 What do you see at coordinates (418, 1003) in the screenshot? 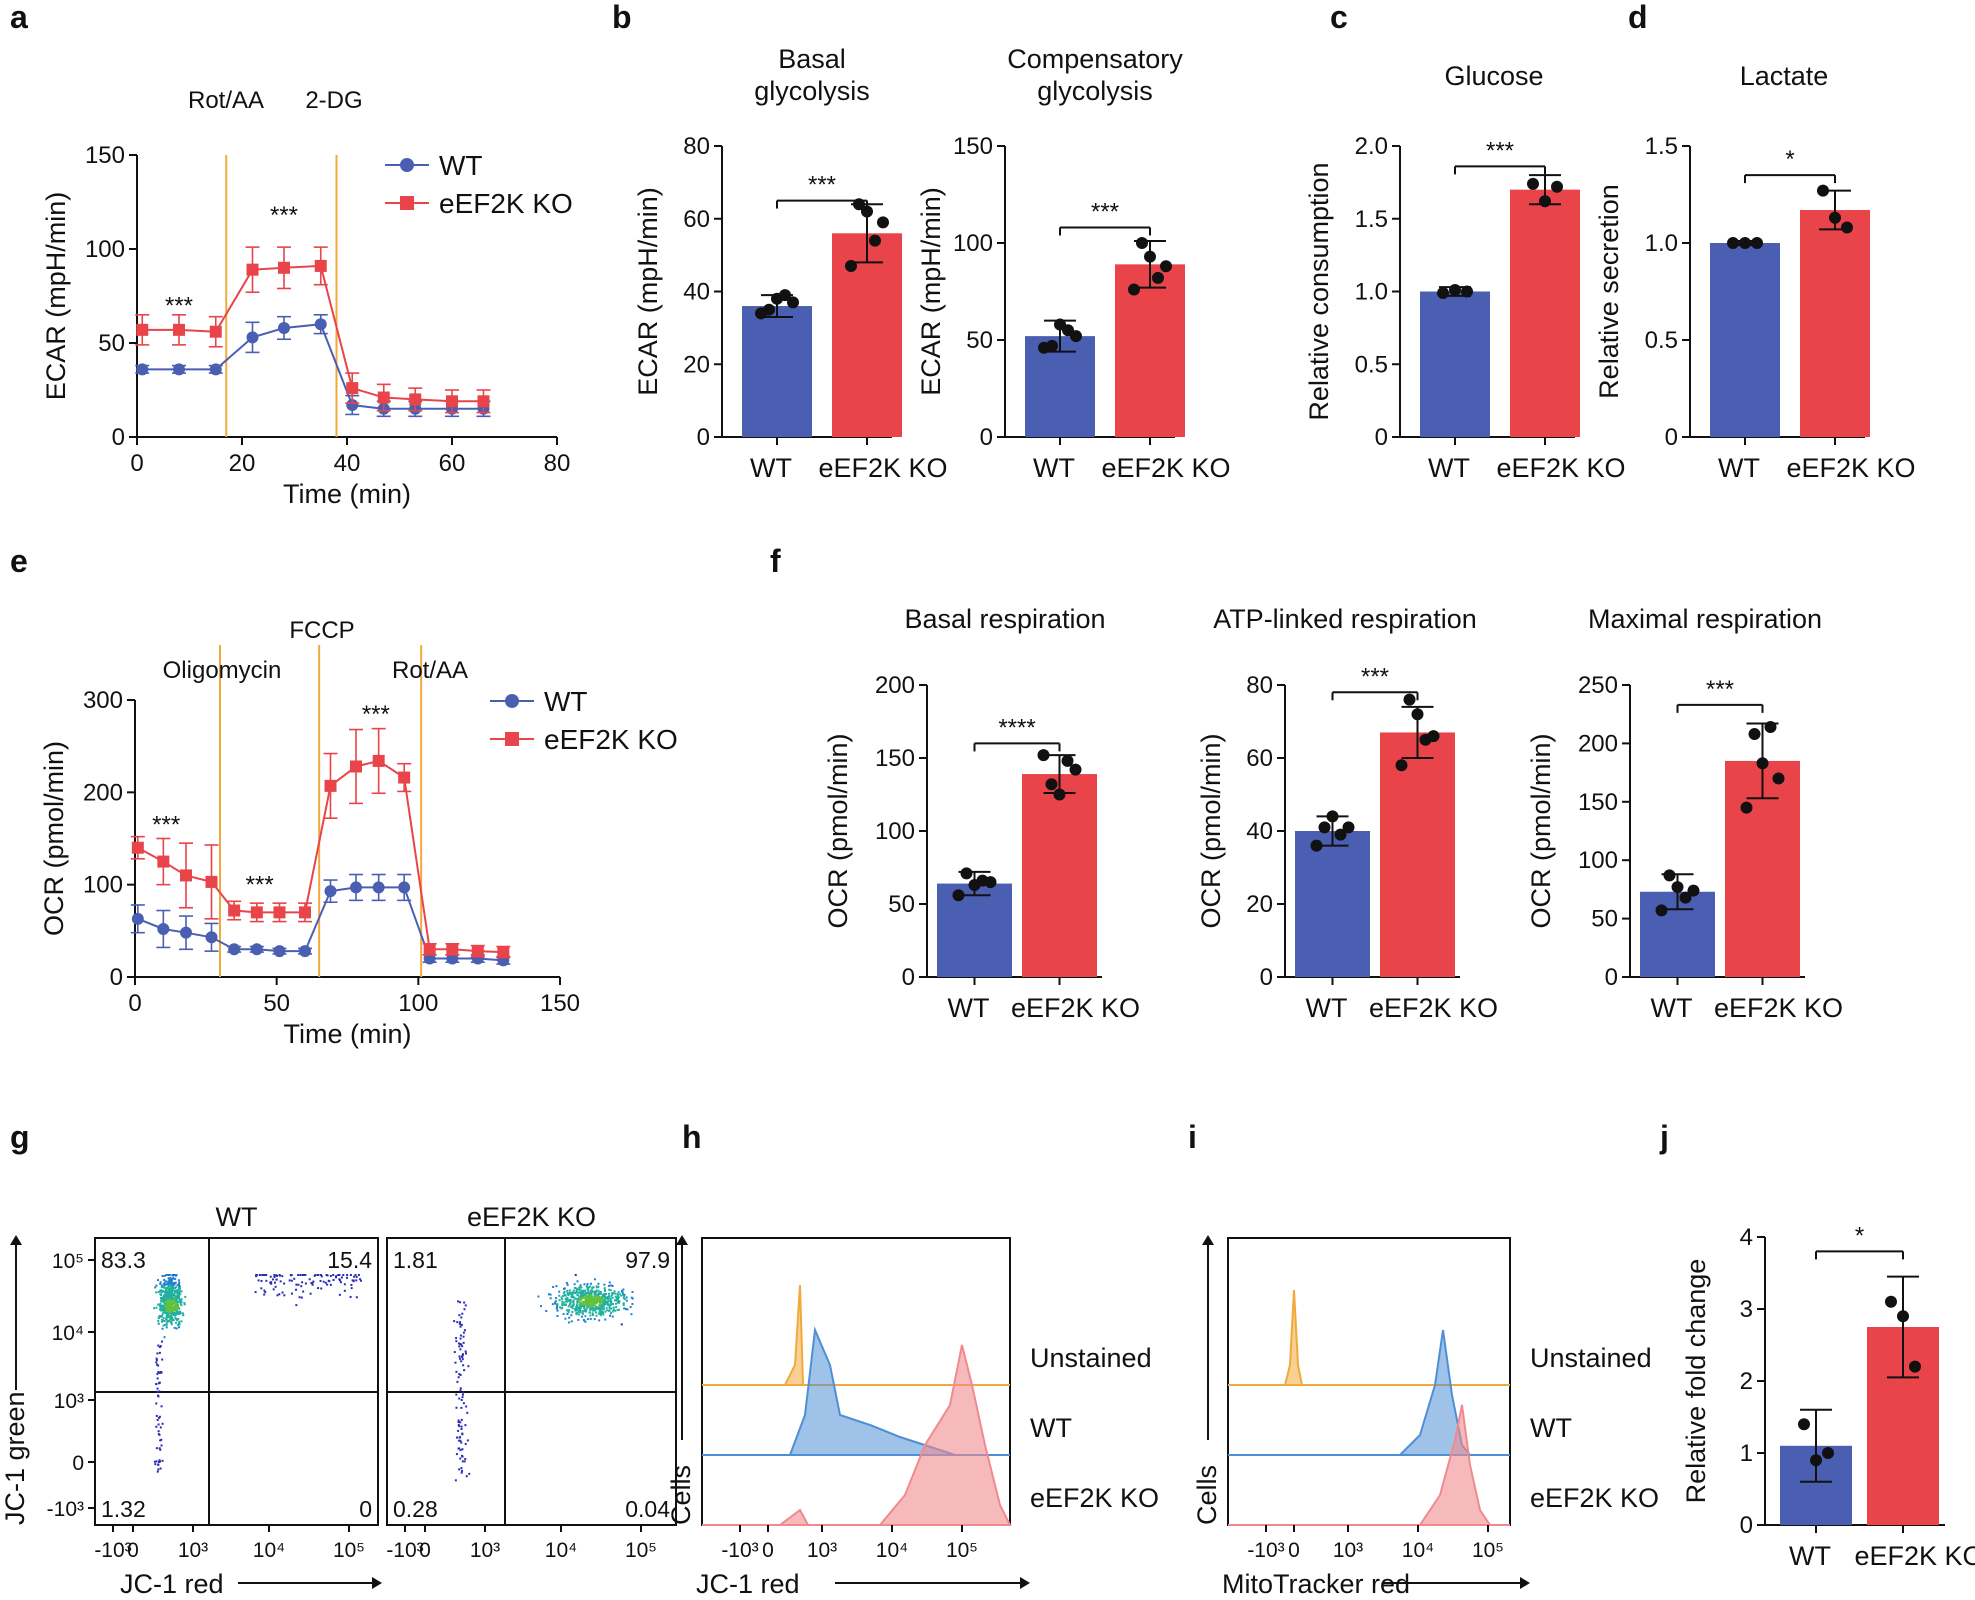
I see `e-x-tick-label: 100` at bounding box center [418, 1003].